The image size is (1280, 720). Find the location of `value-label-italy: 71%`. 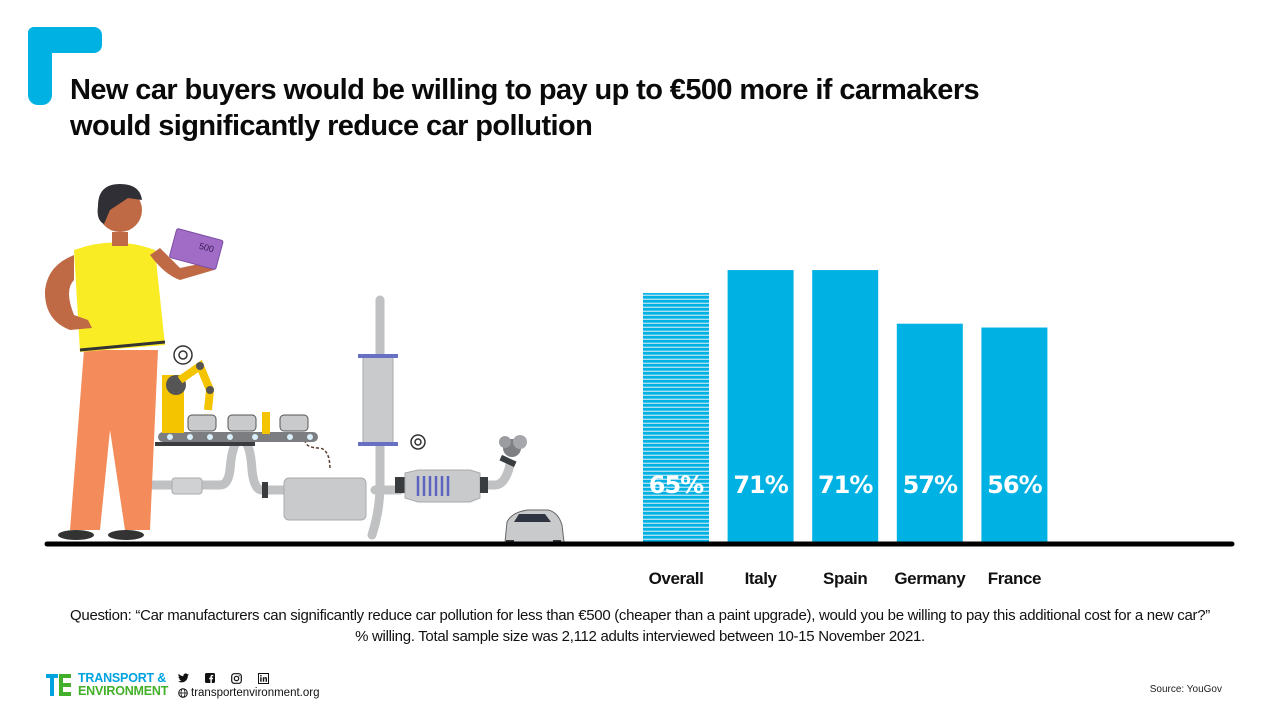

value-label-italy: 71% is located at coordinates (760, 485).